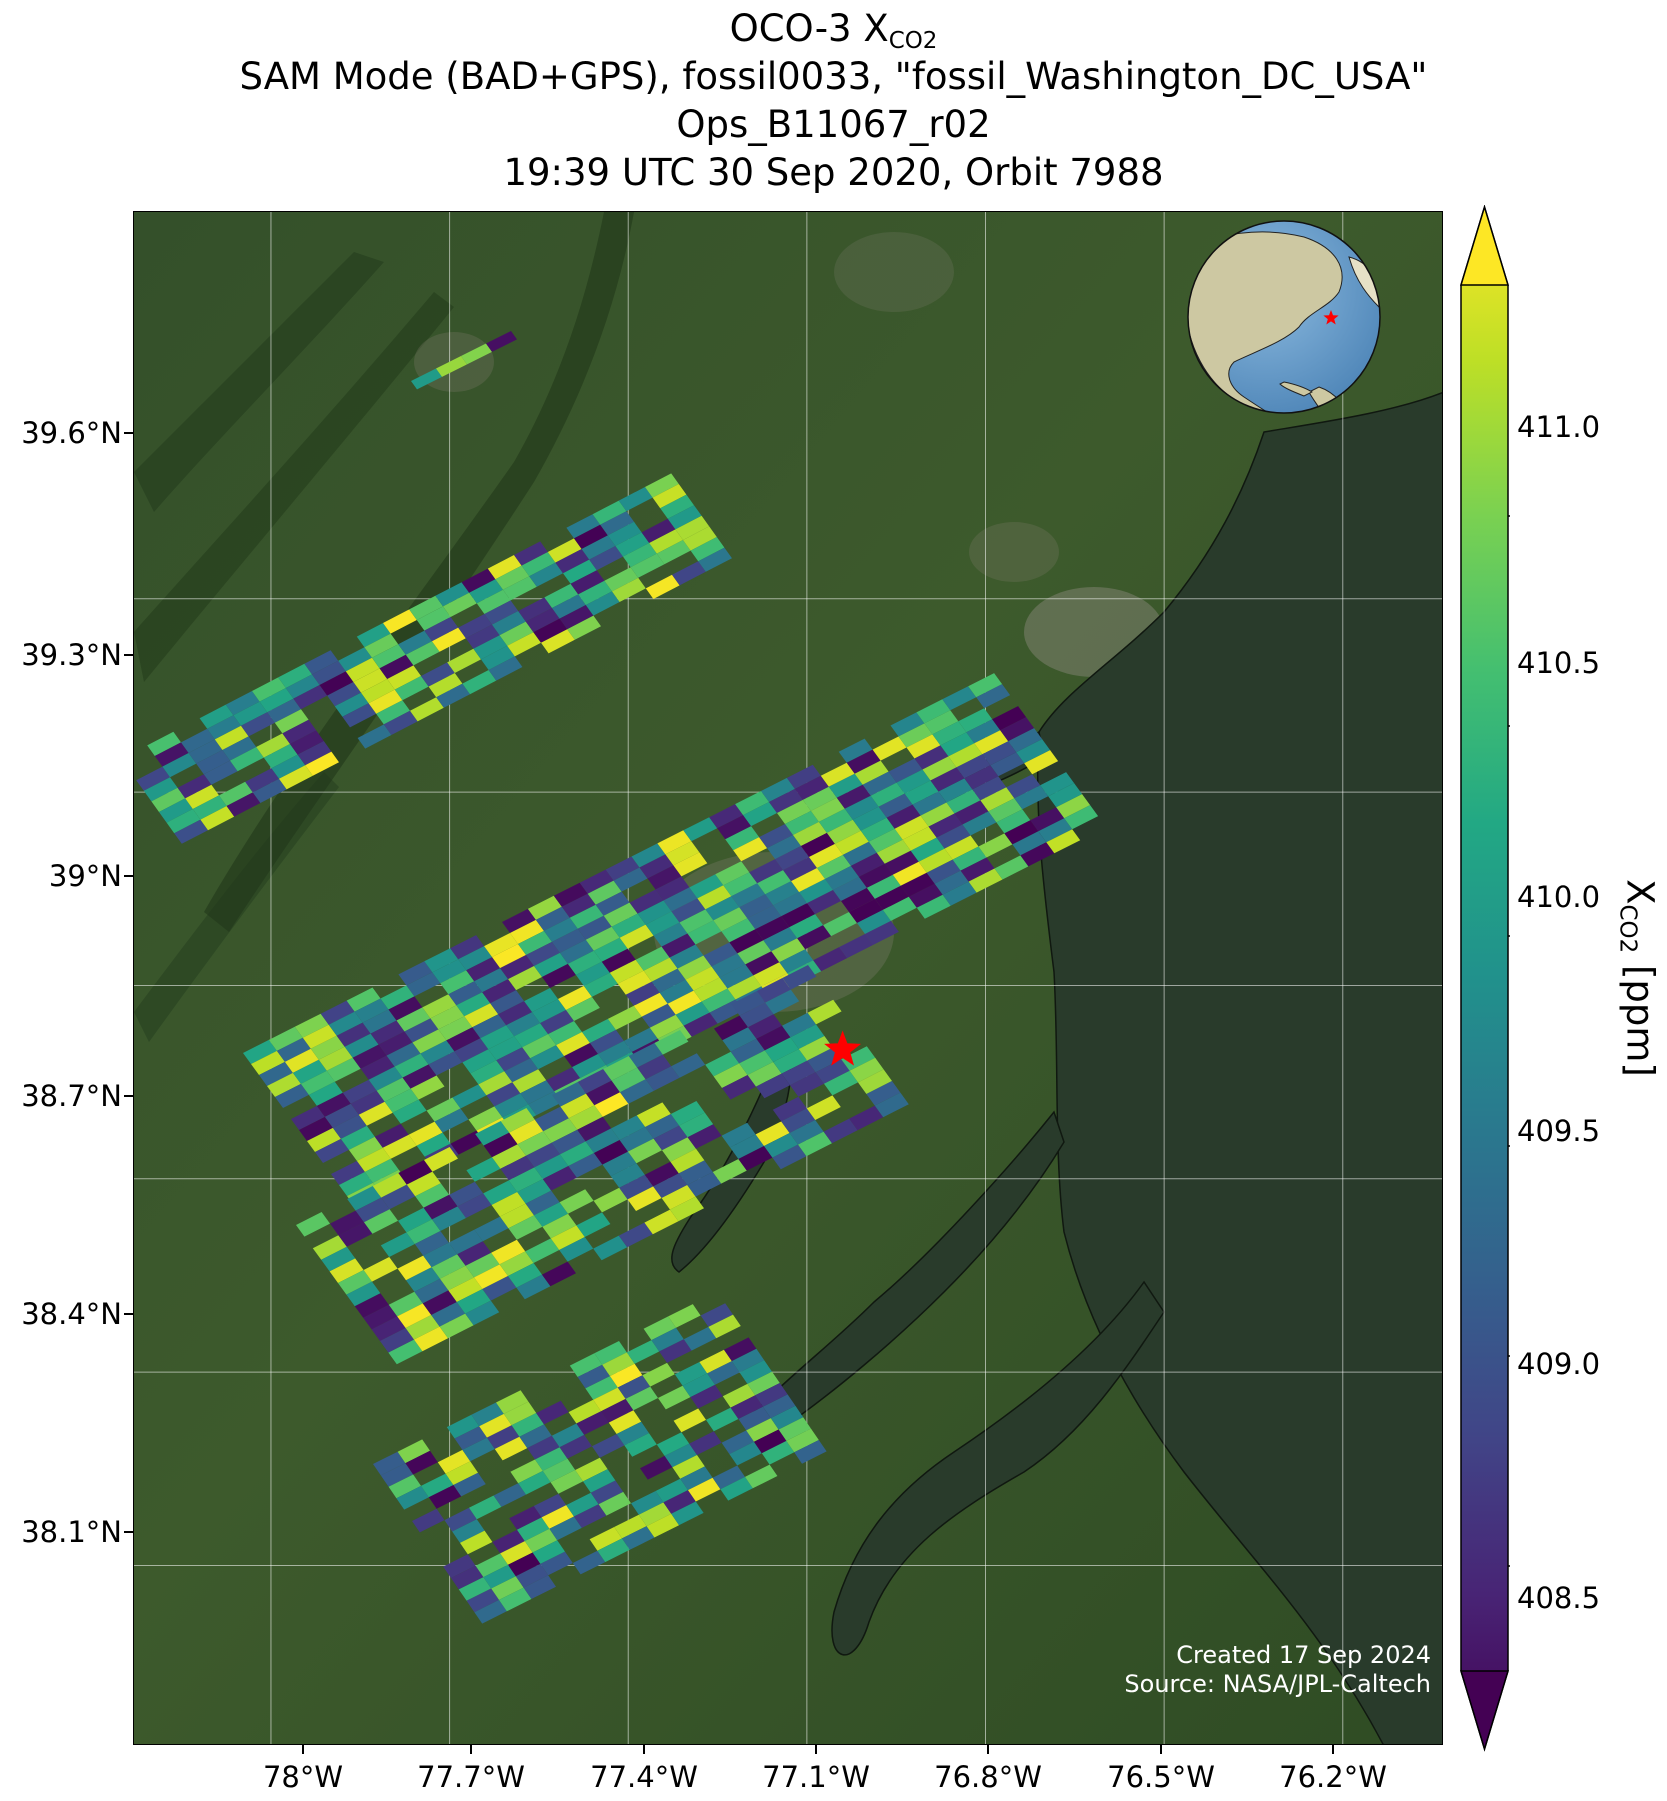  I want to click on inset-globe-outline, so click(1284, 317).